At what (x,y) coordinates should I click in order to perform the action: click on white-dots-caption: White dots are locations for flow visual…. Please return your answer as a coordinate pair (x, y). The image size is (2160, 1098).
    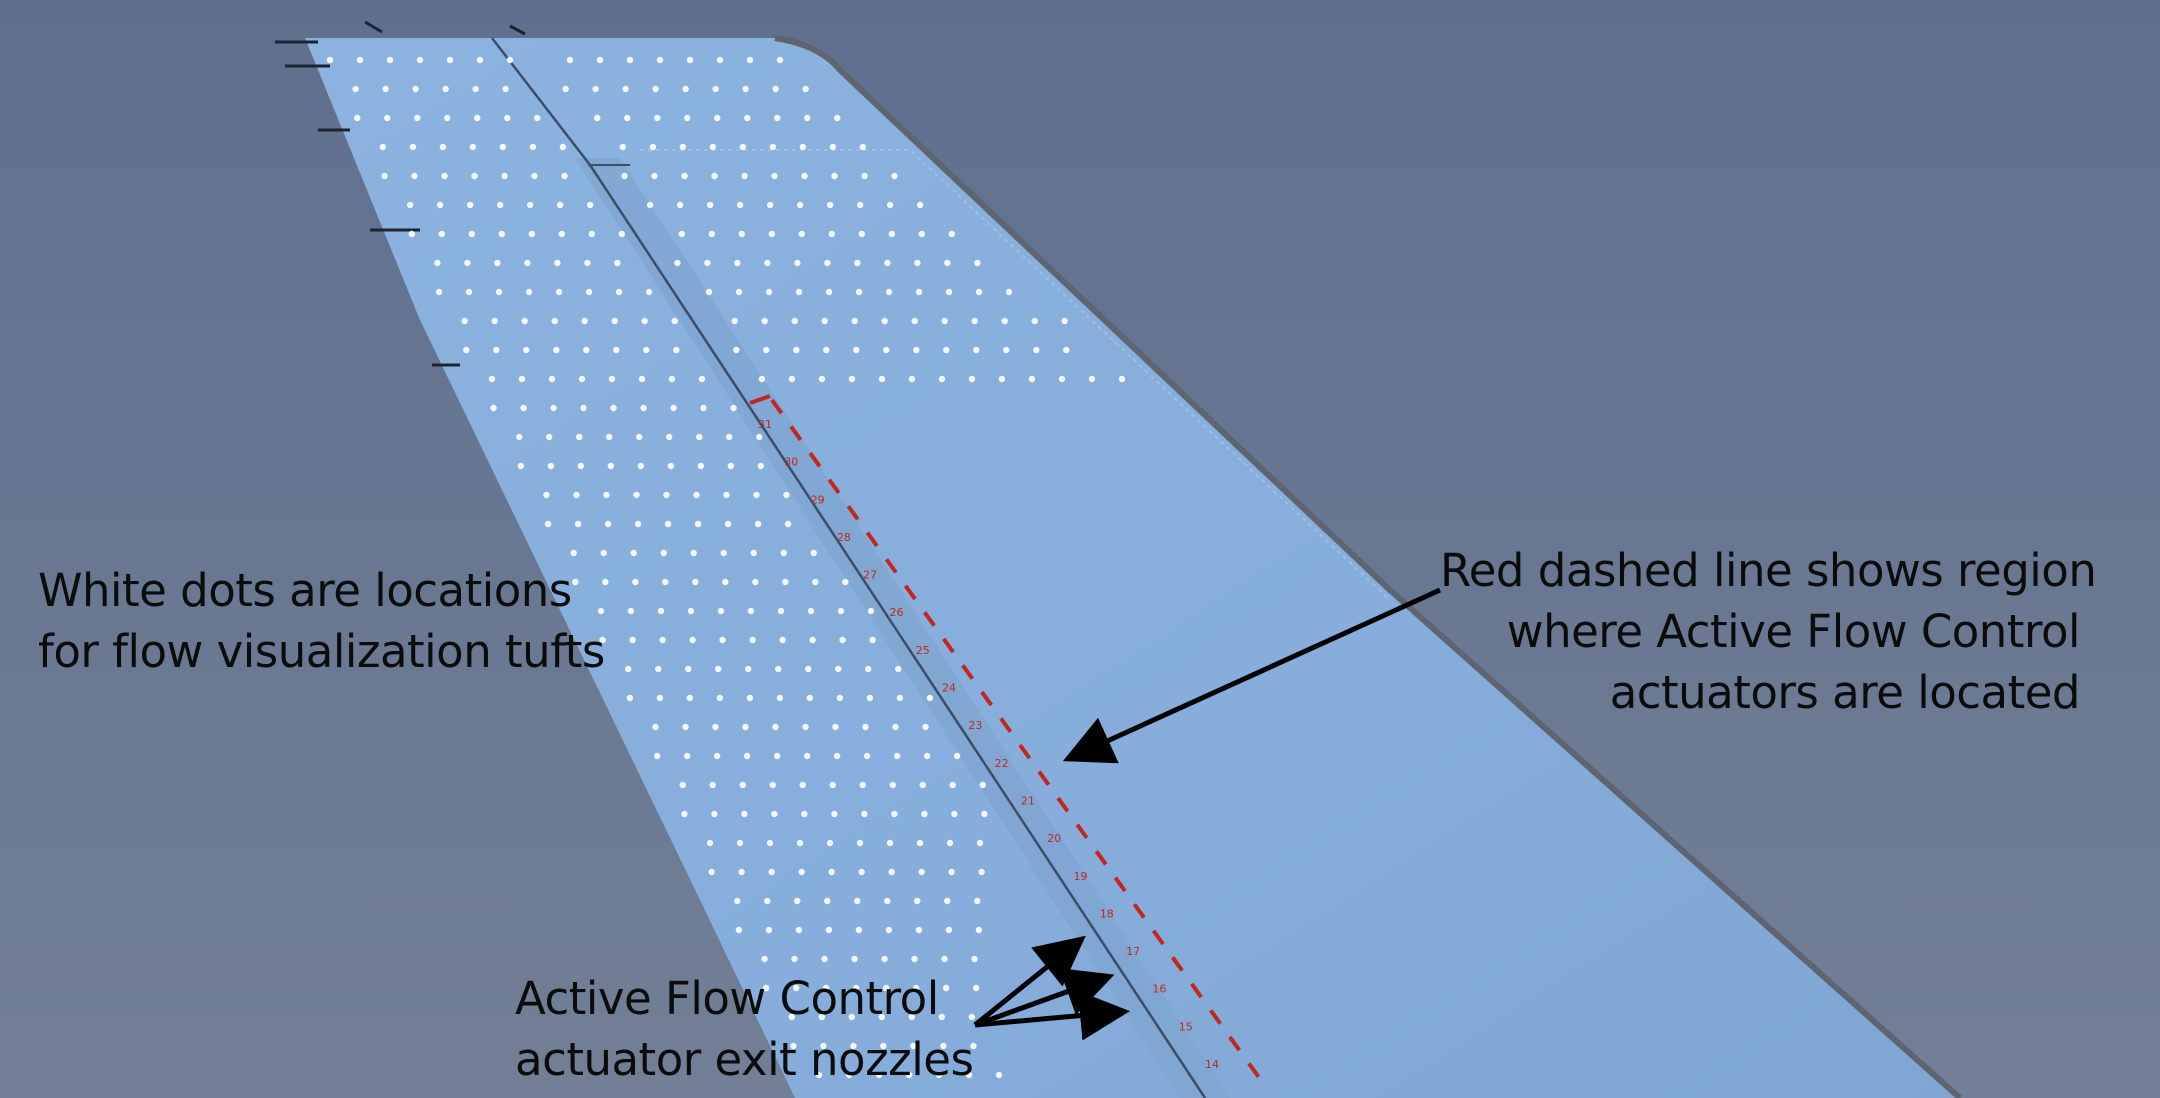
    Looking at the image, I should click on (321, 621).